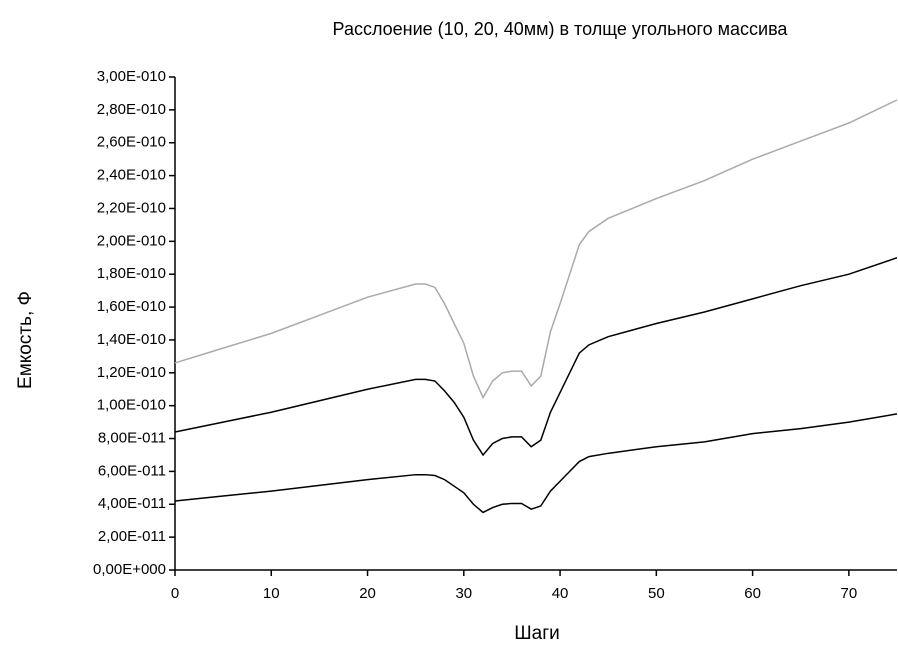  I want to click on x-tick-label: 0, so click(175, 593).